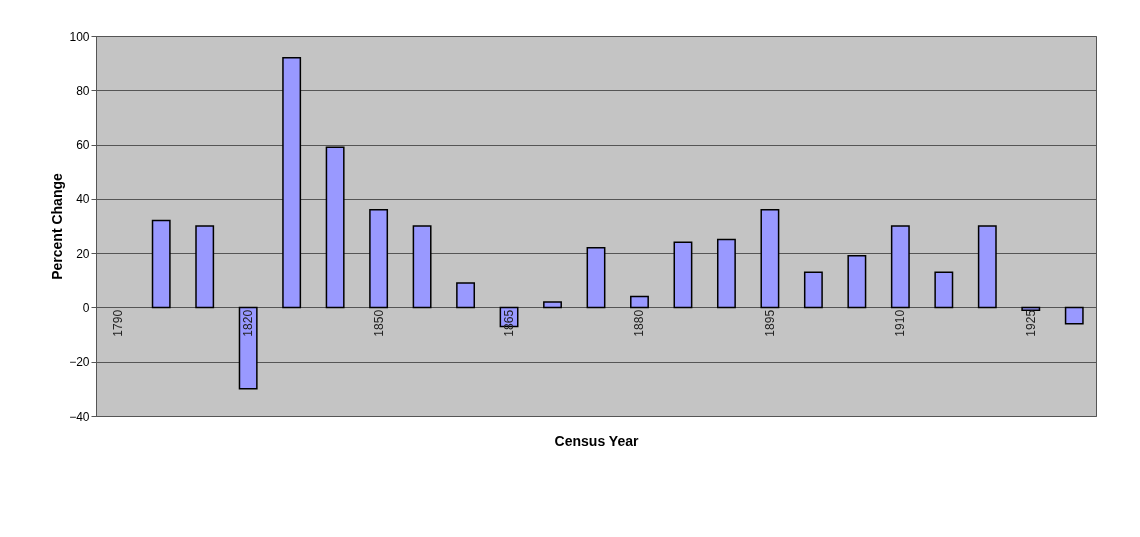  Describe the element at coordinates (86, 307) in the screenshot. I see `y-tick-label: 0` at that location.